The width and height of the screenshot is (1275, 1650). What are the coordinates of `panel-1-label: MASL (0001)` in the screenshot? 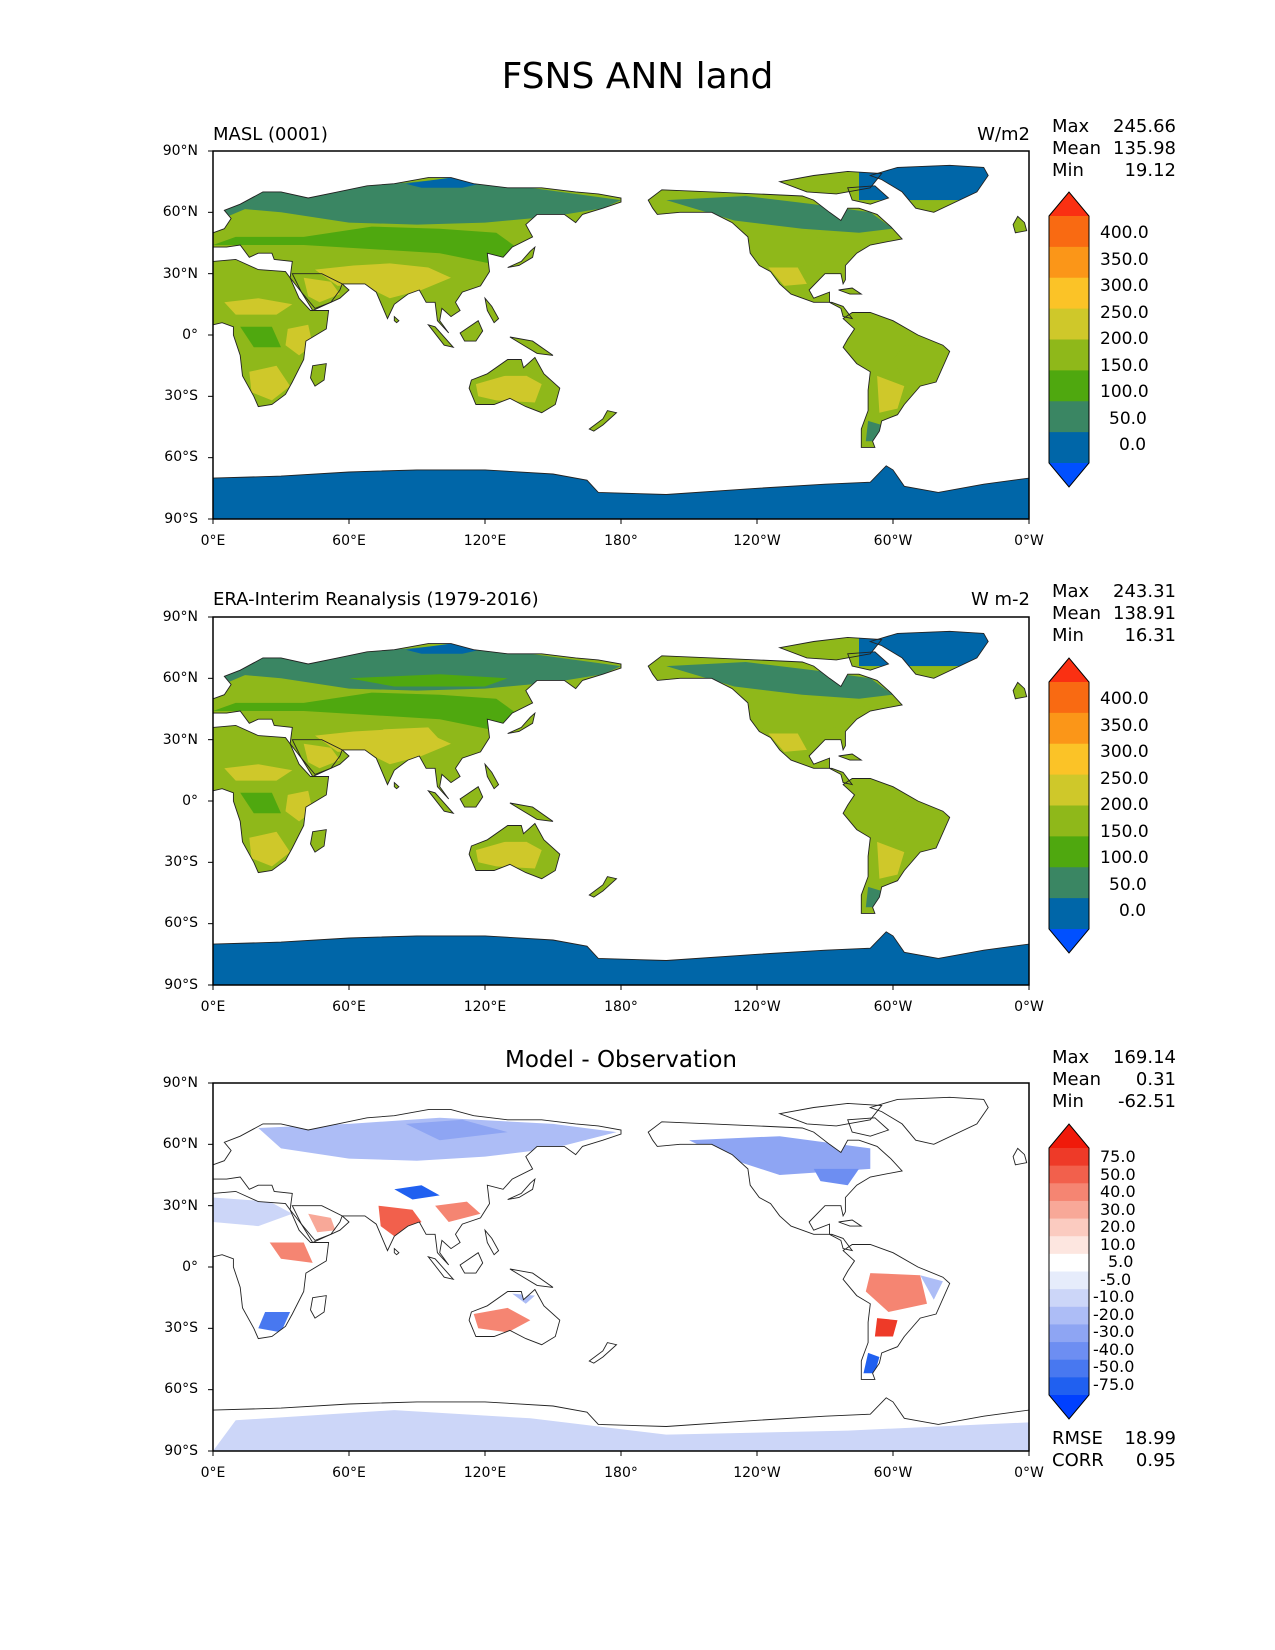 It's located at (270, 134).